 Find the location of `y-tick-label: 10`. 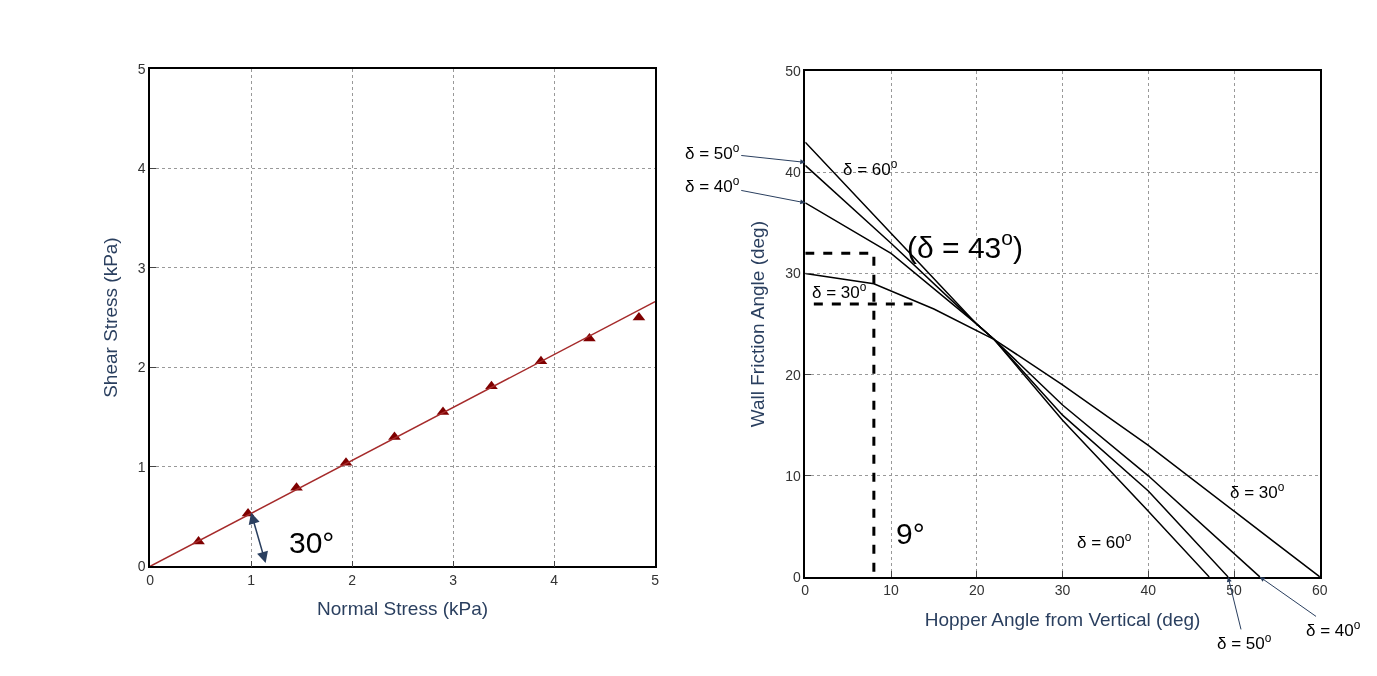

y-tick-label: 10 is located at coordinates (793, 475).